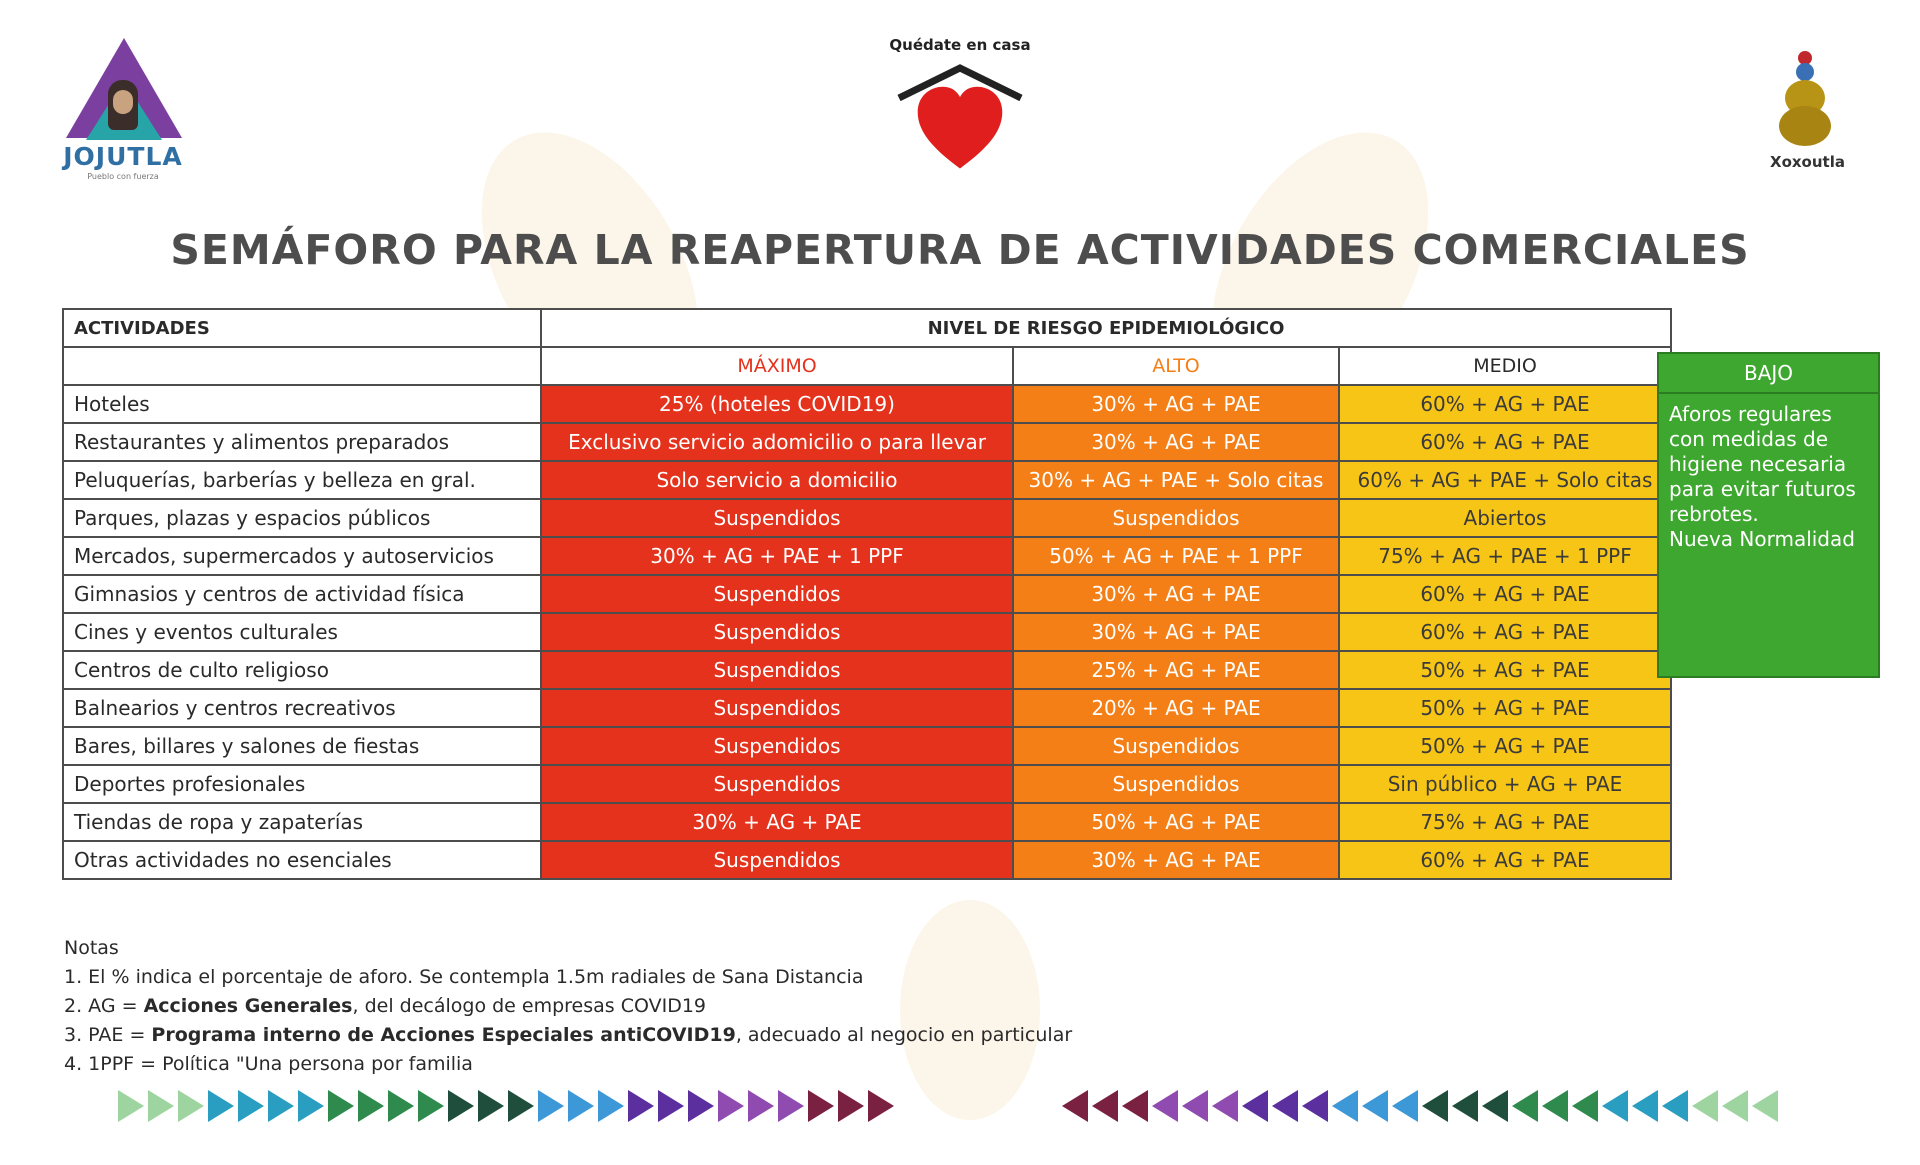 The width and height of the screenshot is (1920, 1165). I want to click on note-2-suffix: , del decálogo de empresas COVID19, so click(529, 1006).